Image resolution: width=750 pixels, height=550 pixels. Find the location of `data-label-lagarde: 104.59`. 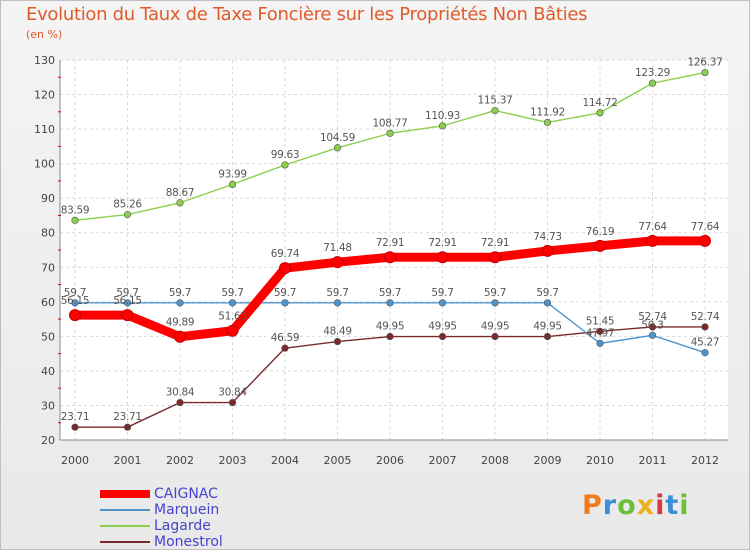

data-label-lagarde: 104.59 is located at coordinates (337, 138).